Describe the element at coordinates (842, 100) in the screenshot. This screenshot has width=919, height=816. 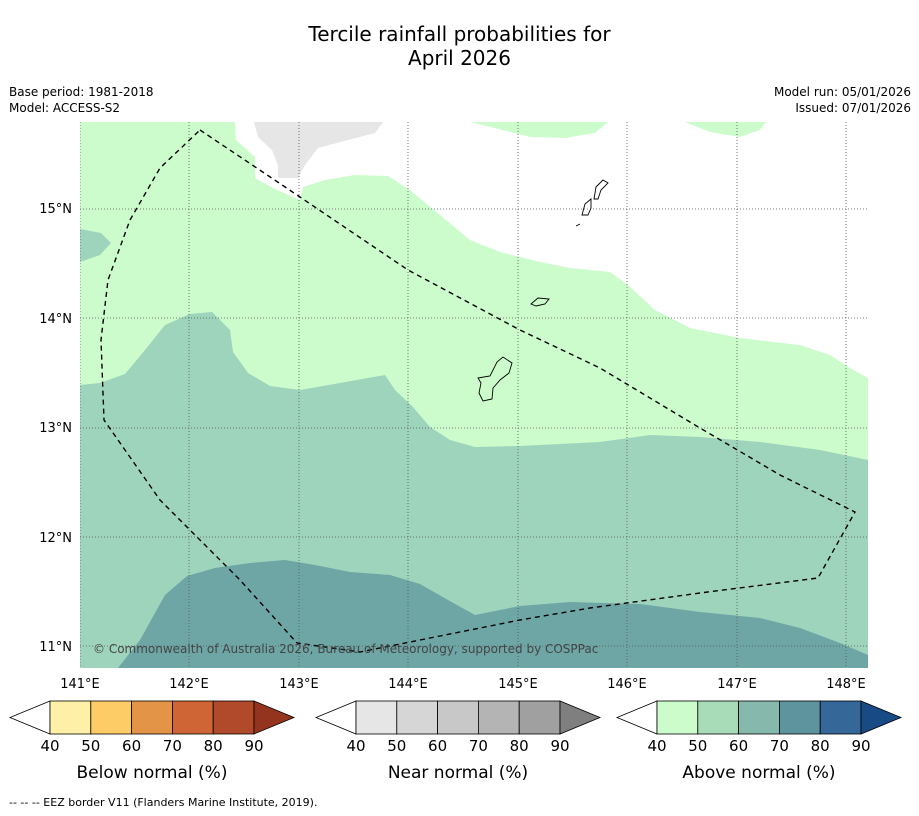
I see `meta-right: Model run: 05/01/2026 Issued: 07/01/2026` at that location.